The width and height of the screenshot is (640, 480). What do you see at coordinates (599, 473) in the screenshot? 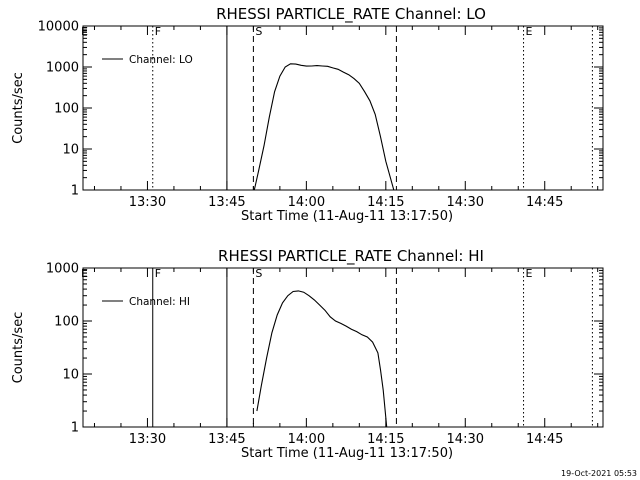
I see `footer-timestamp: 19-Oct-2021 05:53` at bounding box center [599, 473].